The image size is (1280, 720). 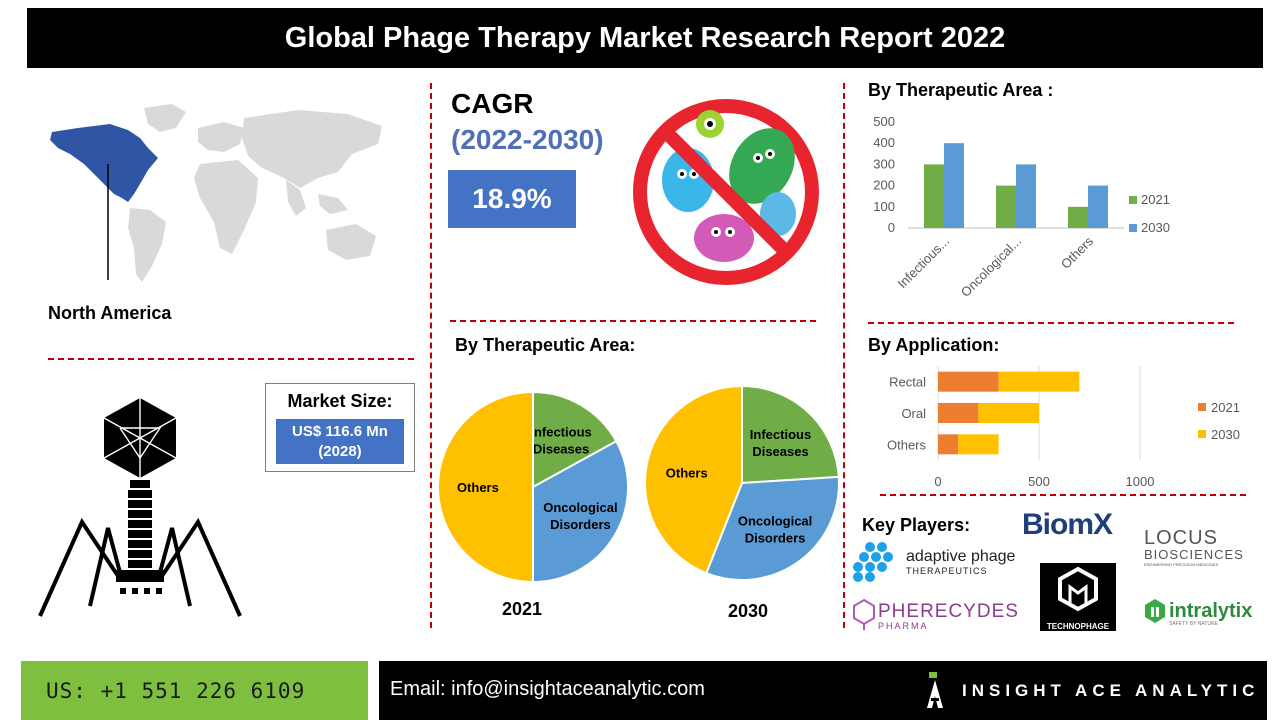 I want to click on market-size-label: Market Size:, so click(x=340, y=401).